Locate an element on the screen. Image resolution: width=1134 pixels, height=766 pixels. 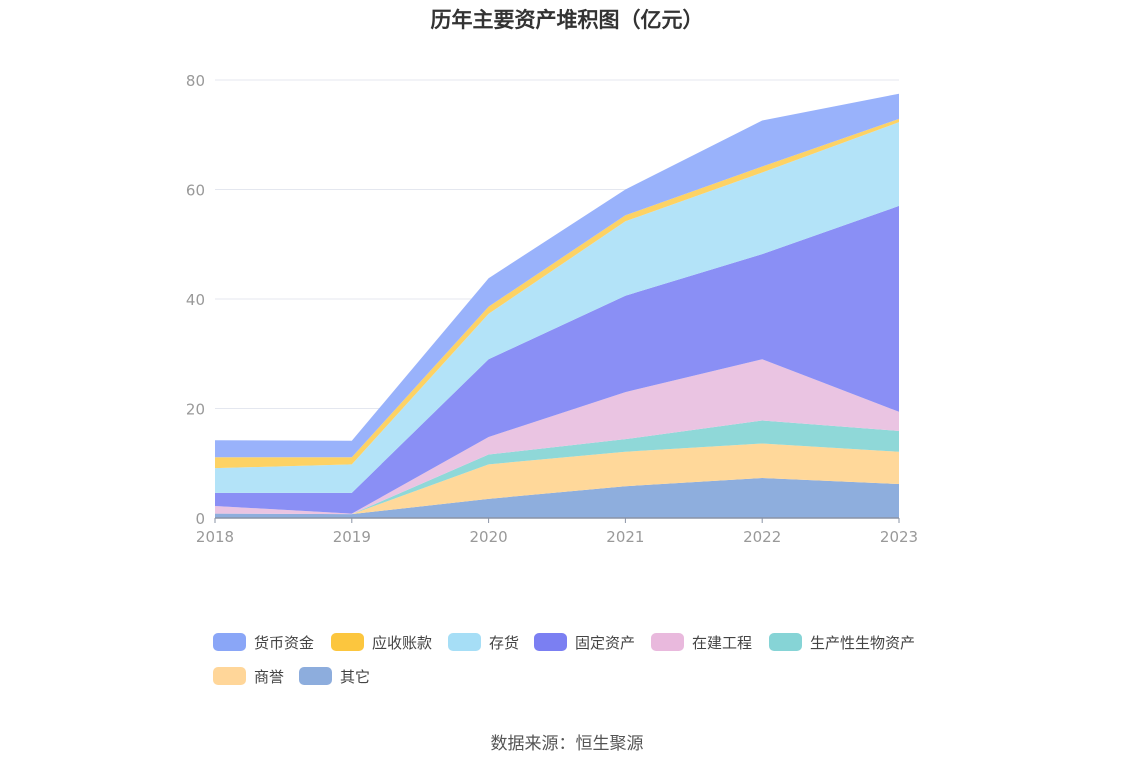
x-tick-label: 2021 is located at coordinates (625, 537).